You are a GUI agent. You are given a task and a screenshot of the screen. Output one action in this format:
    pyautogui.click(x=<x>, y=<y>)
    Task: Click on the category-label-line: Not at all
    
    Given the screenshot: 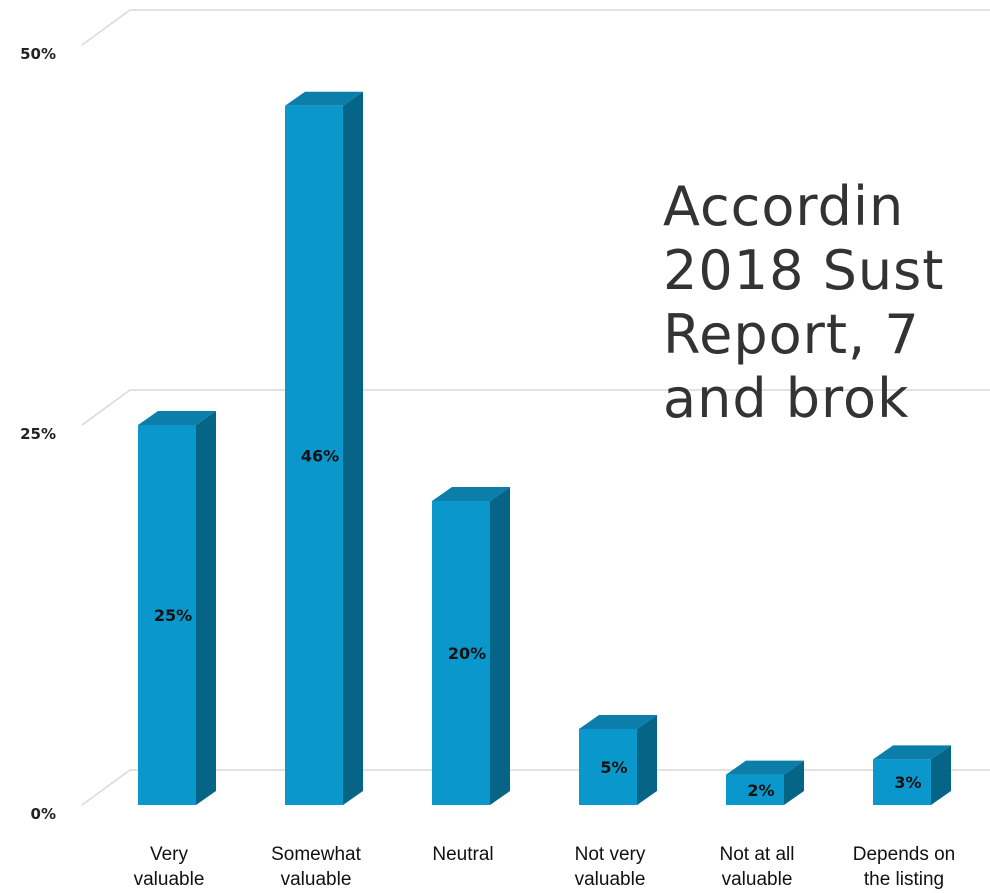 What is the action you would take?
    pyautogui.click(x=757, y=854)
    